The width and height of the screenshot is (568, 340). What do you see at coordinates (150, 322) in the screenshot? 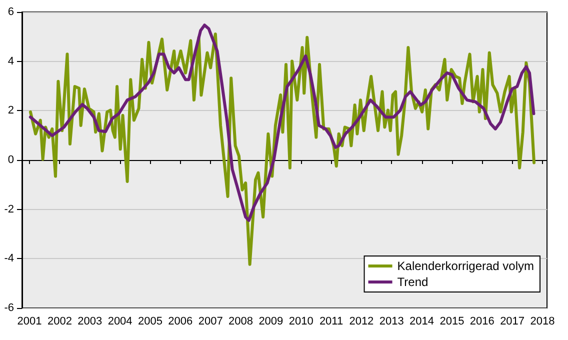
I see `x-tick-label: 2005` at bounding box center [150, 322].